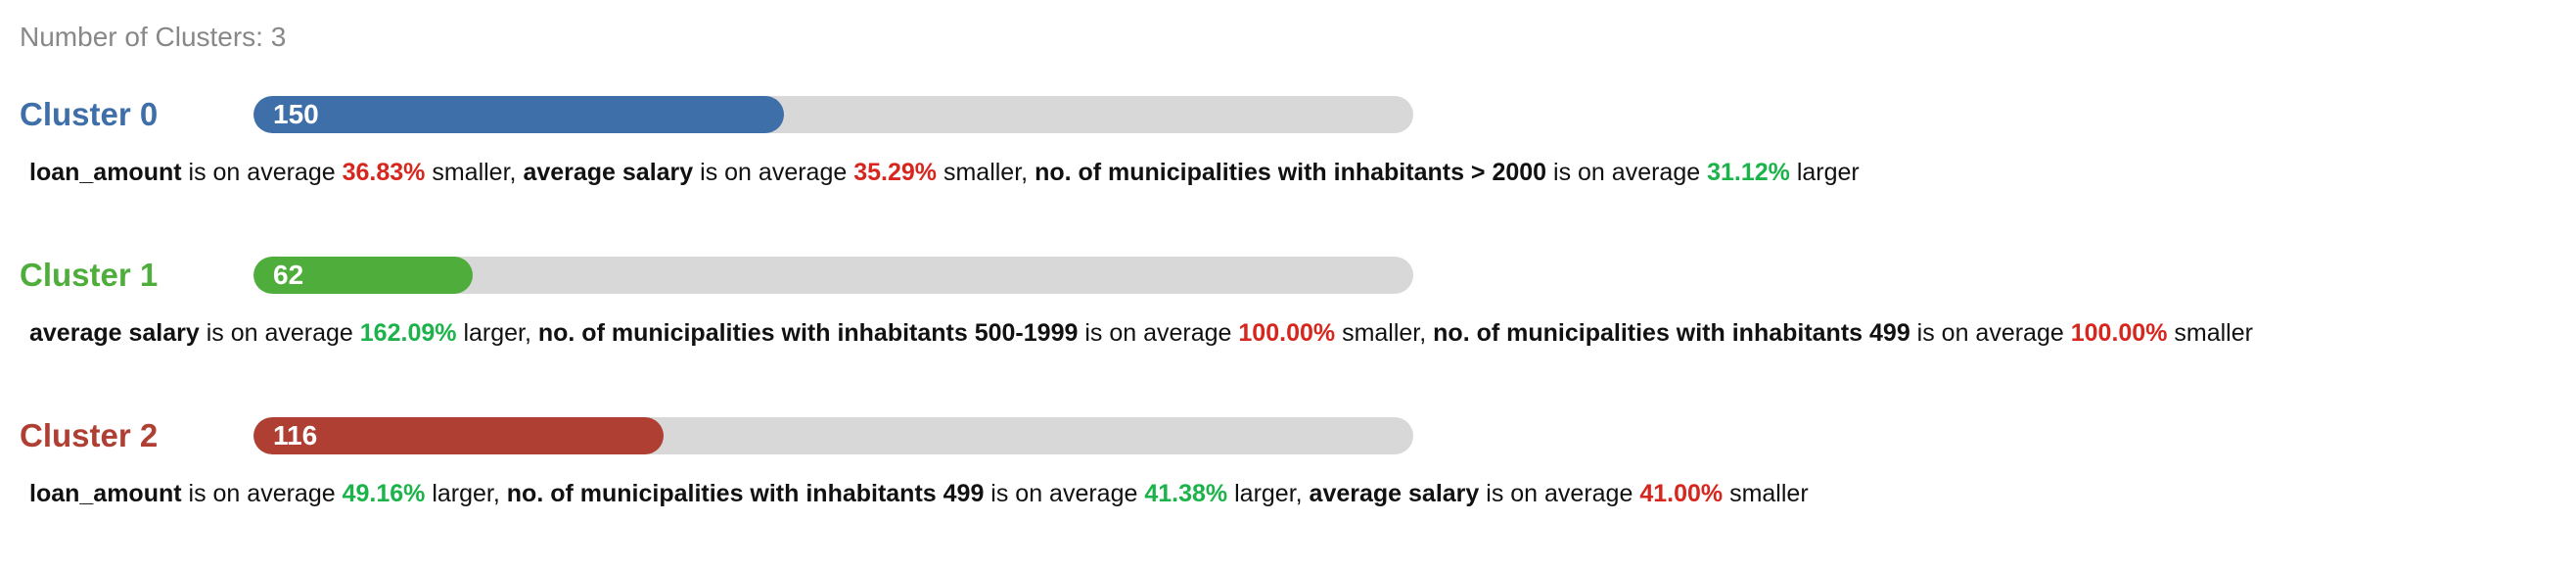 The image size is (2576, 570). Describe the element at coordinates (89, 114) in the screenshot. I see `cluster-name: Cluster 0` at that location.